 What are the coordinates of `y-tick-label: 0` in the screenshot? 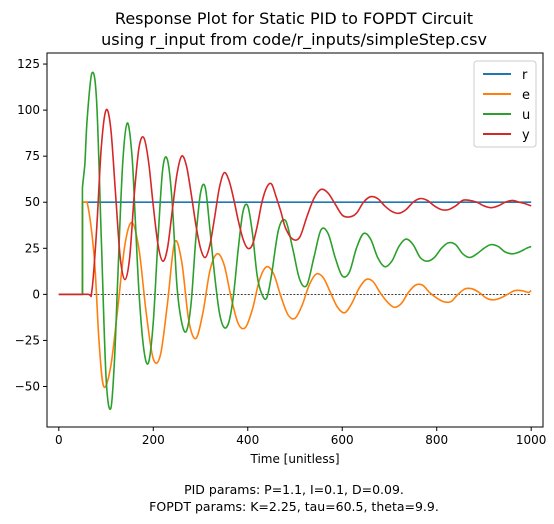 It's located at (36, 294).